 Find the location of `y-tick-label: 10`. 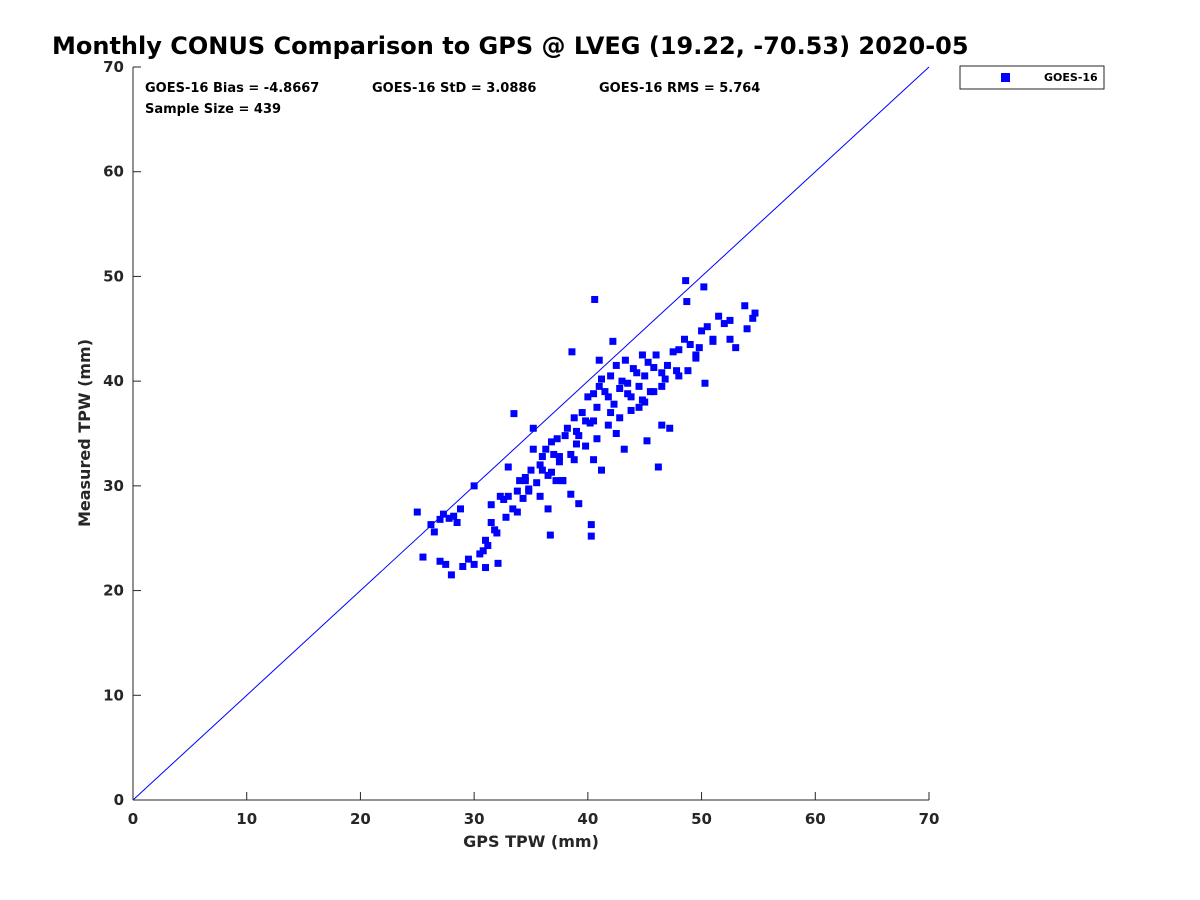

y-tick-label: 10 is located at coordinates (113, 695).